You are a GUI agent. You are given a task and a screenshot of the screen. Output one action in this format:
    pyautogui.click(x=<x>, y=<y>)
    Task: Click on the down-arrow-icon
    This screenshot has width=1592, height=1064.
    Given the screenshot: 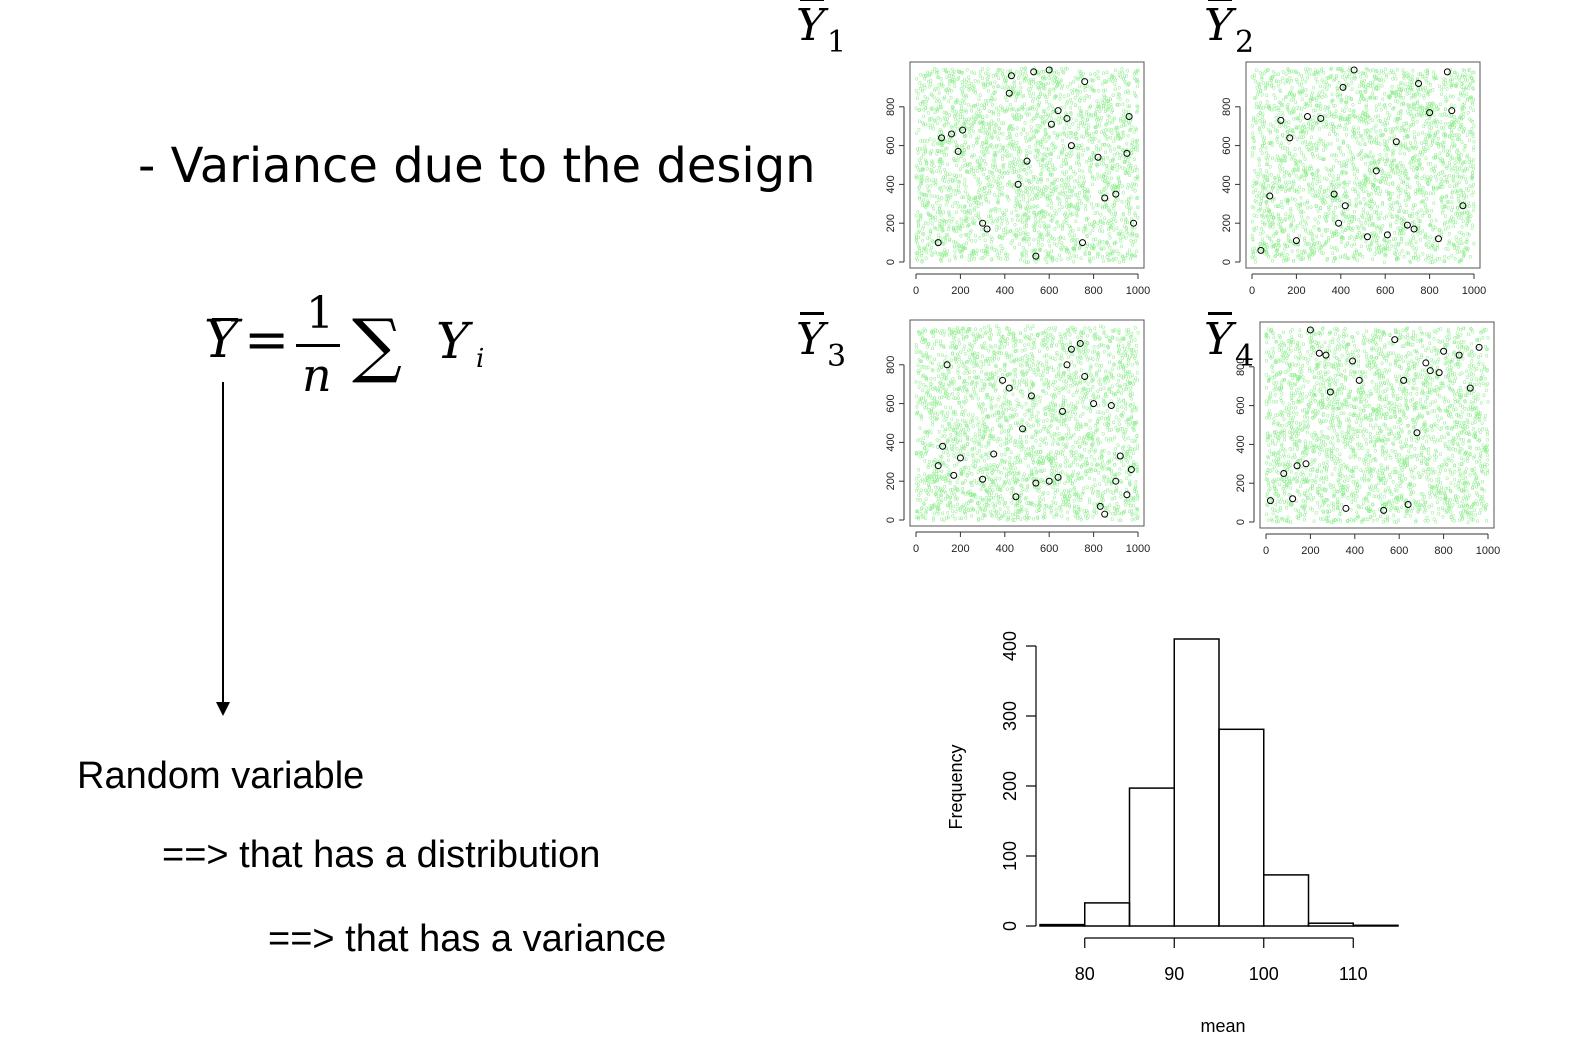 What is the action you would take?
    pyautogui.click(x=223, y=549)
    